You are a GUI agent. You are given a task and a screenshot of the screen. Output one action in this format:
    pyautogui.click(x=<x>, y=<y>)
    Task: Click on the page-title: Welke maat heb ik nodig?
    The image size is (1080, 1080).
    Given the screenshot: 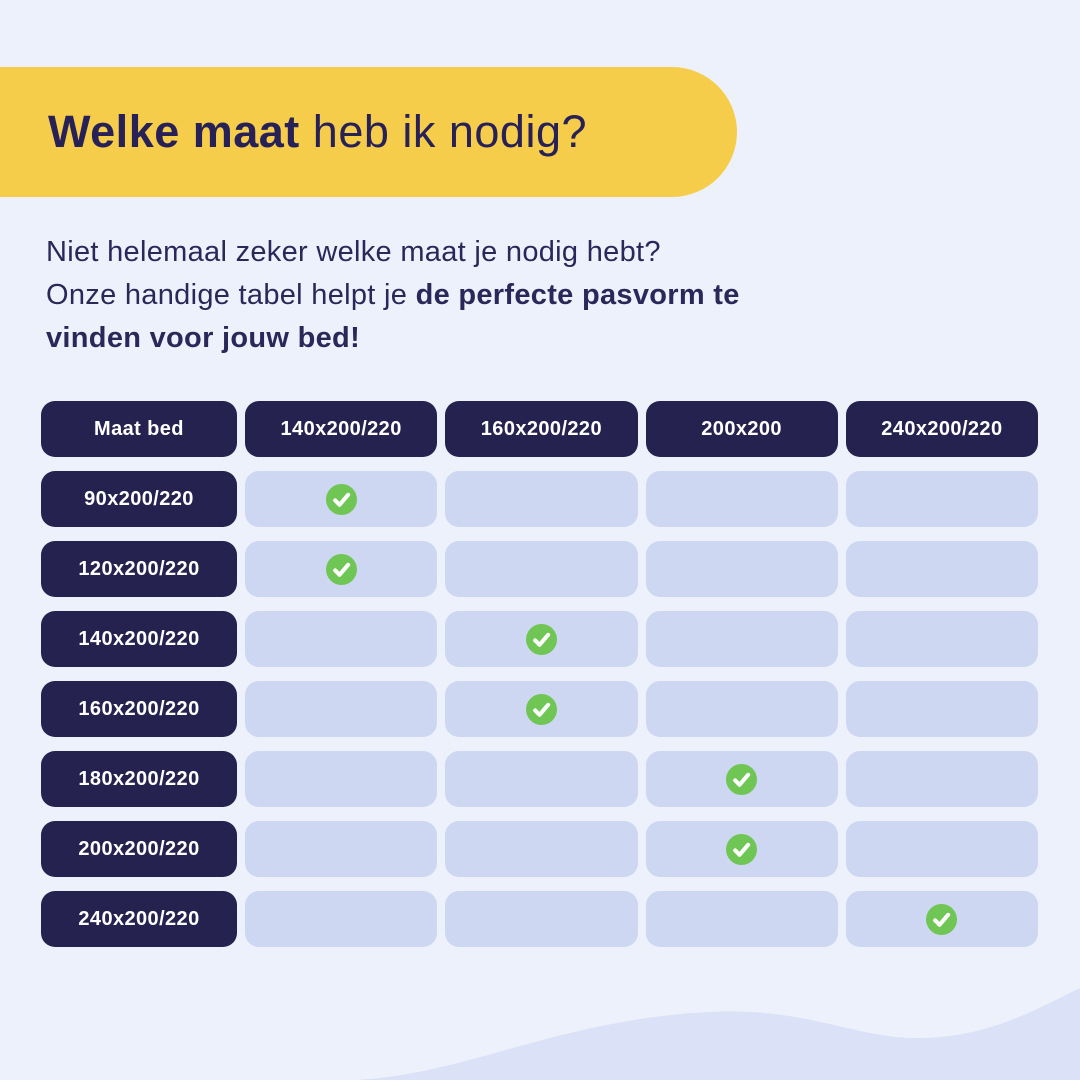 What is the action you would take?
    pyautogui.click(x=317, y=132)
    